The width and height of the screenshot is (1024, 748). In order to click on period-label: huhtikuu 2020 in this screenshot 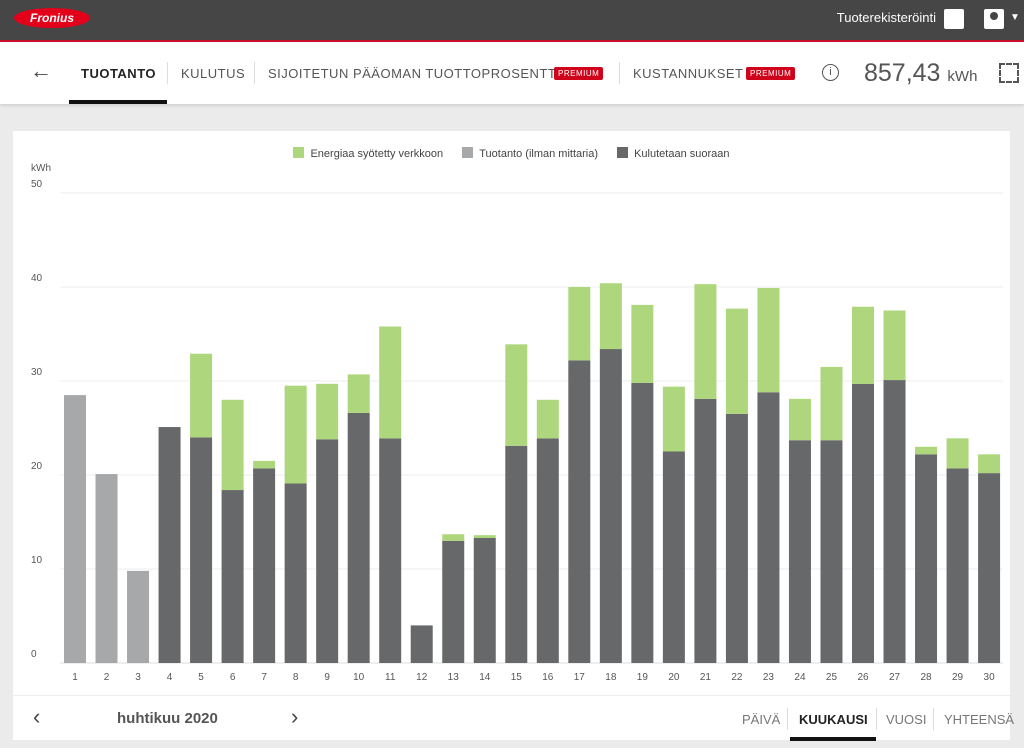, I will do `click(167, 718)`.